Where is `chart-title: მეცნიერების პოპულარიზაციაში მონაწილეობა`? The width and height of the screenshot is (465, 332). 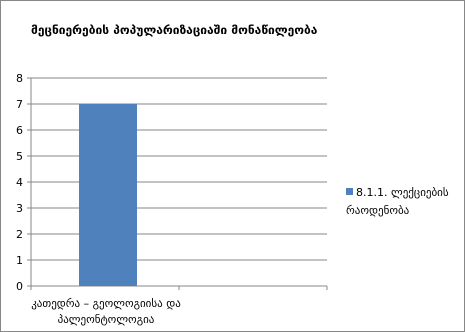 chart-title: მეცნიერების პოპულარიზაციაში მონაწილეობა is located at coordinates (174, 30).